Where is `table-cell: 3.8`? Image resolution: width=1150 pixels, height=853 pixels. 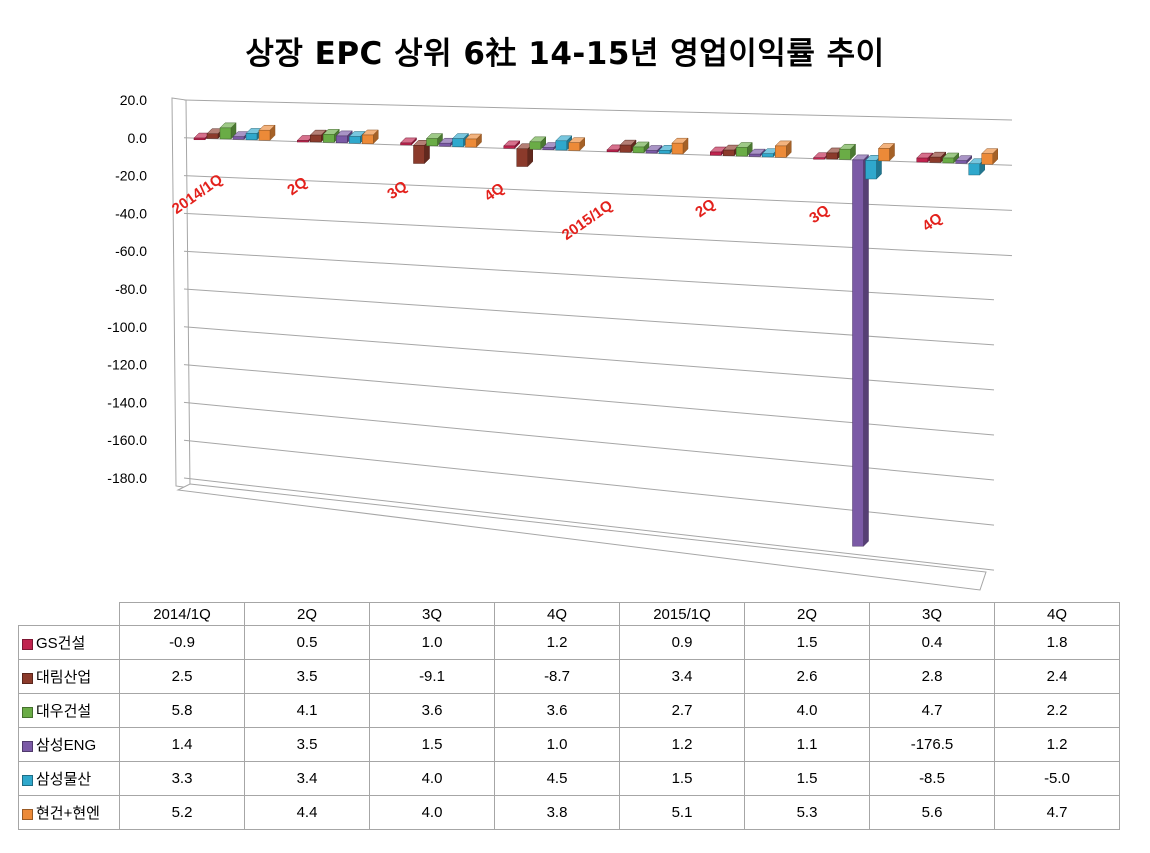
table-cell: 3.8 is located at coordinates (557, 812).